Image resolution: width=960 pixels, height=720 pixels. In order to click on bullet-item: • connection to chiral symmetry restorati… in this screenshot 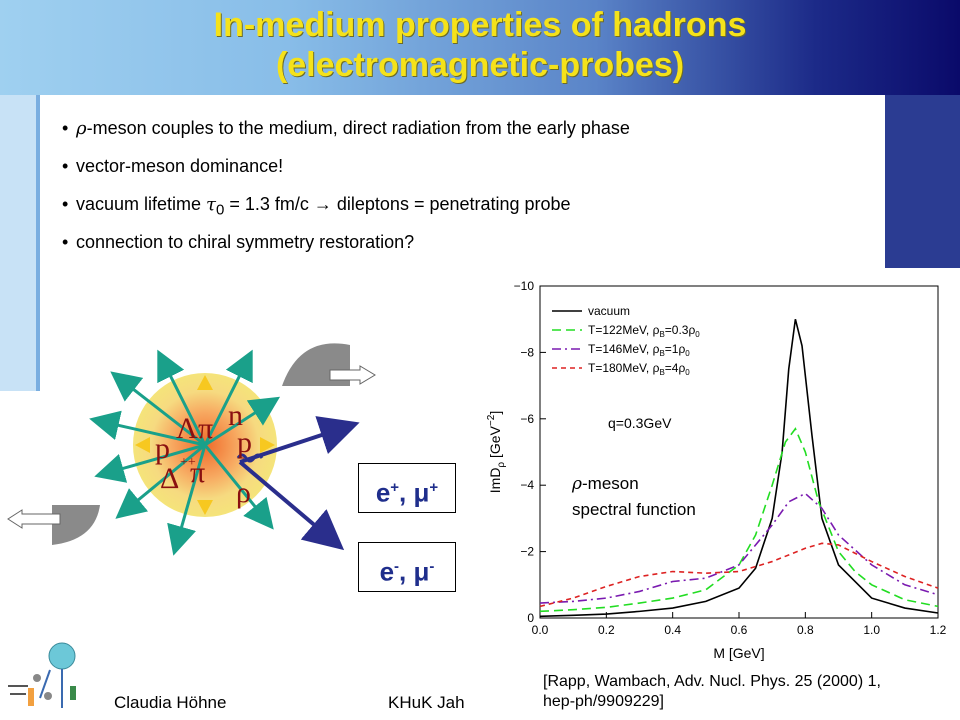, I will do `click(238, 242)`.